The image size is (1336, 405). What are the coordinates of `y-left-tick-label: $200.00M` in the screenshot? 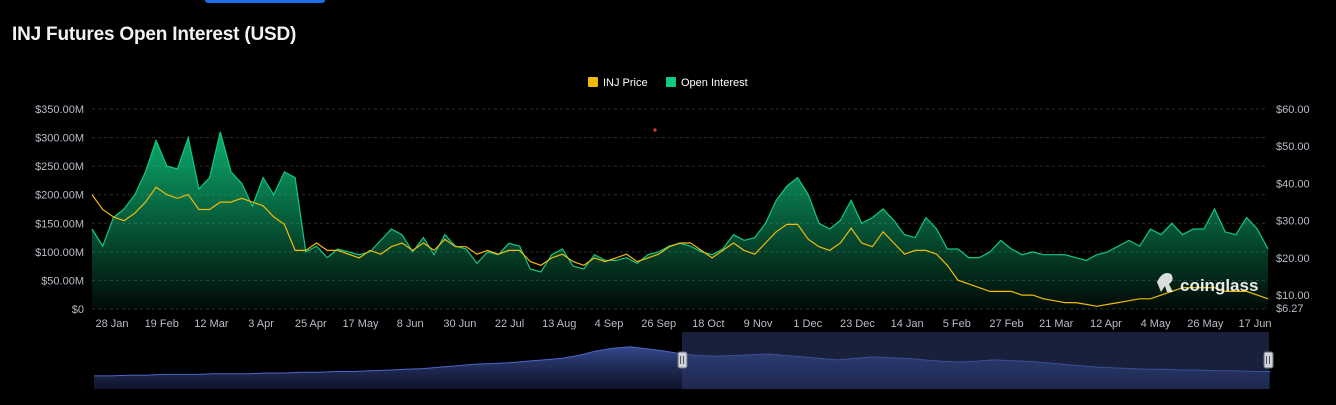 It's located at (59, 196).